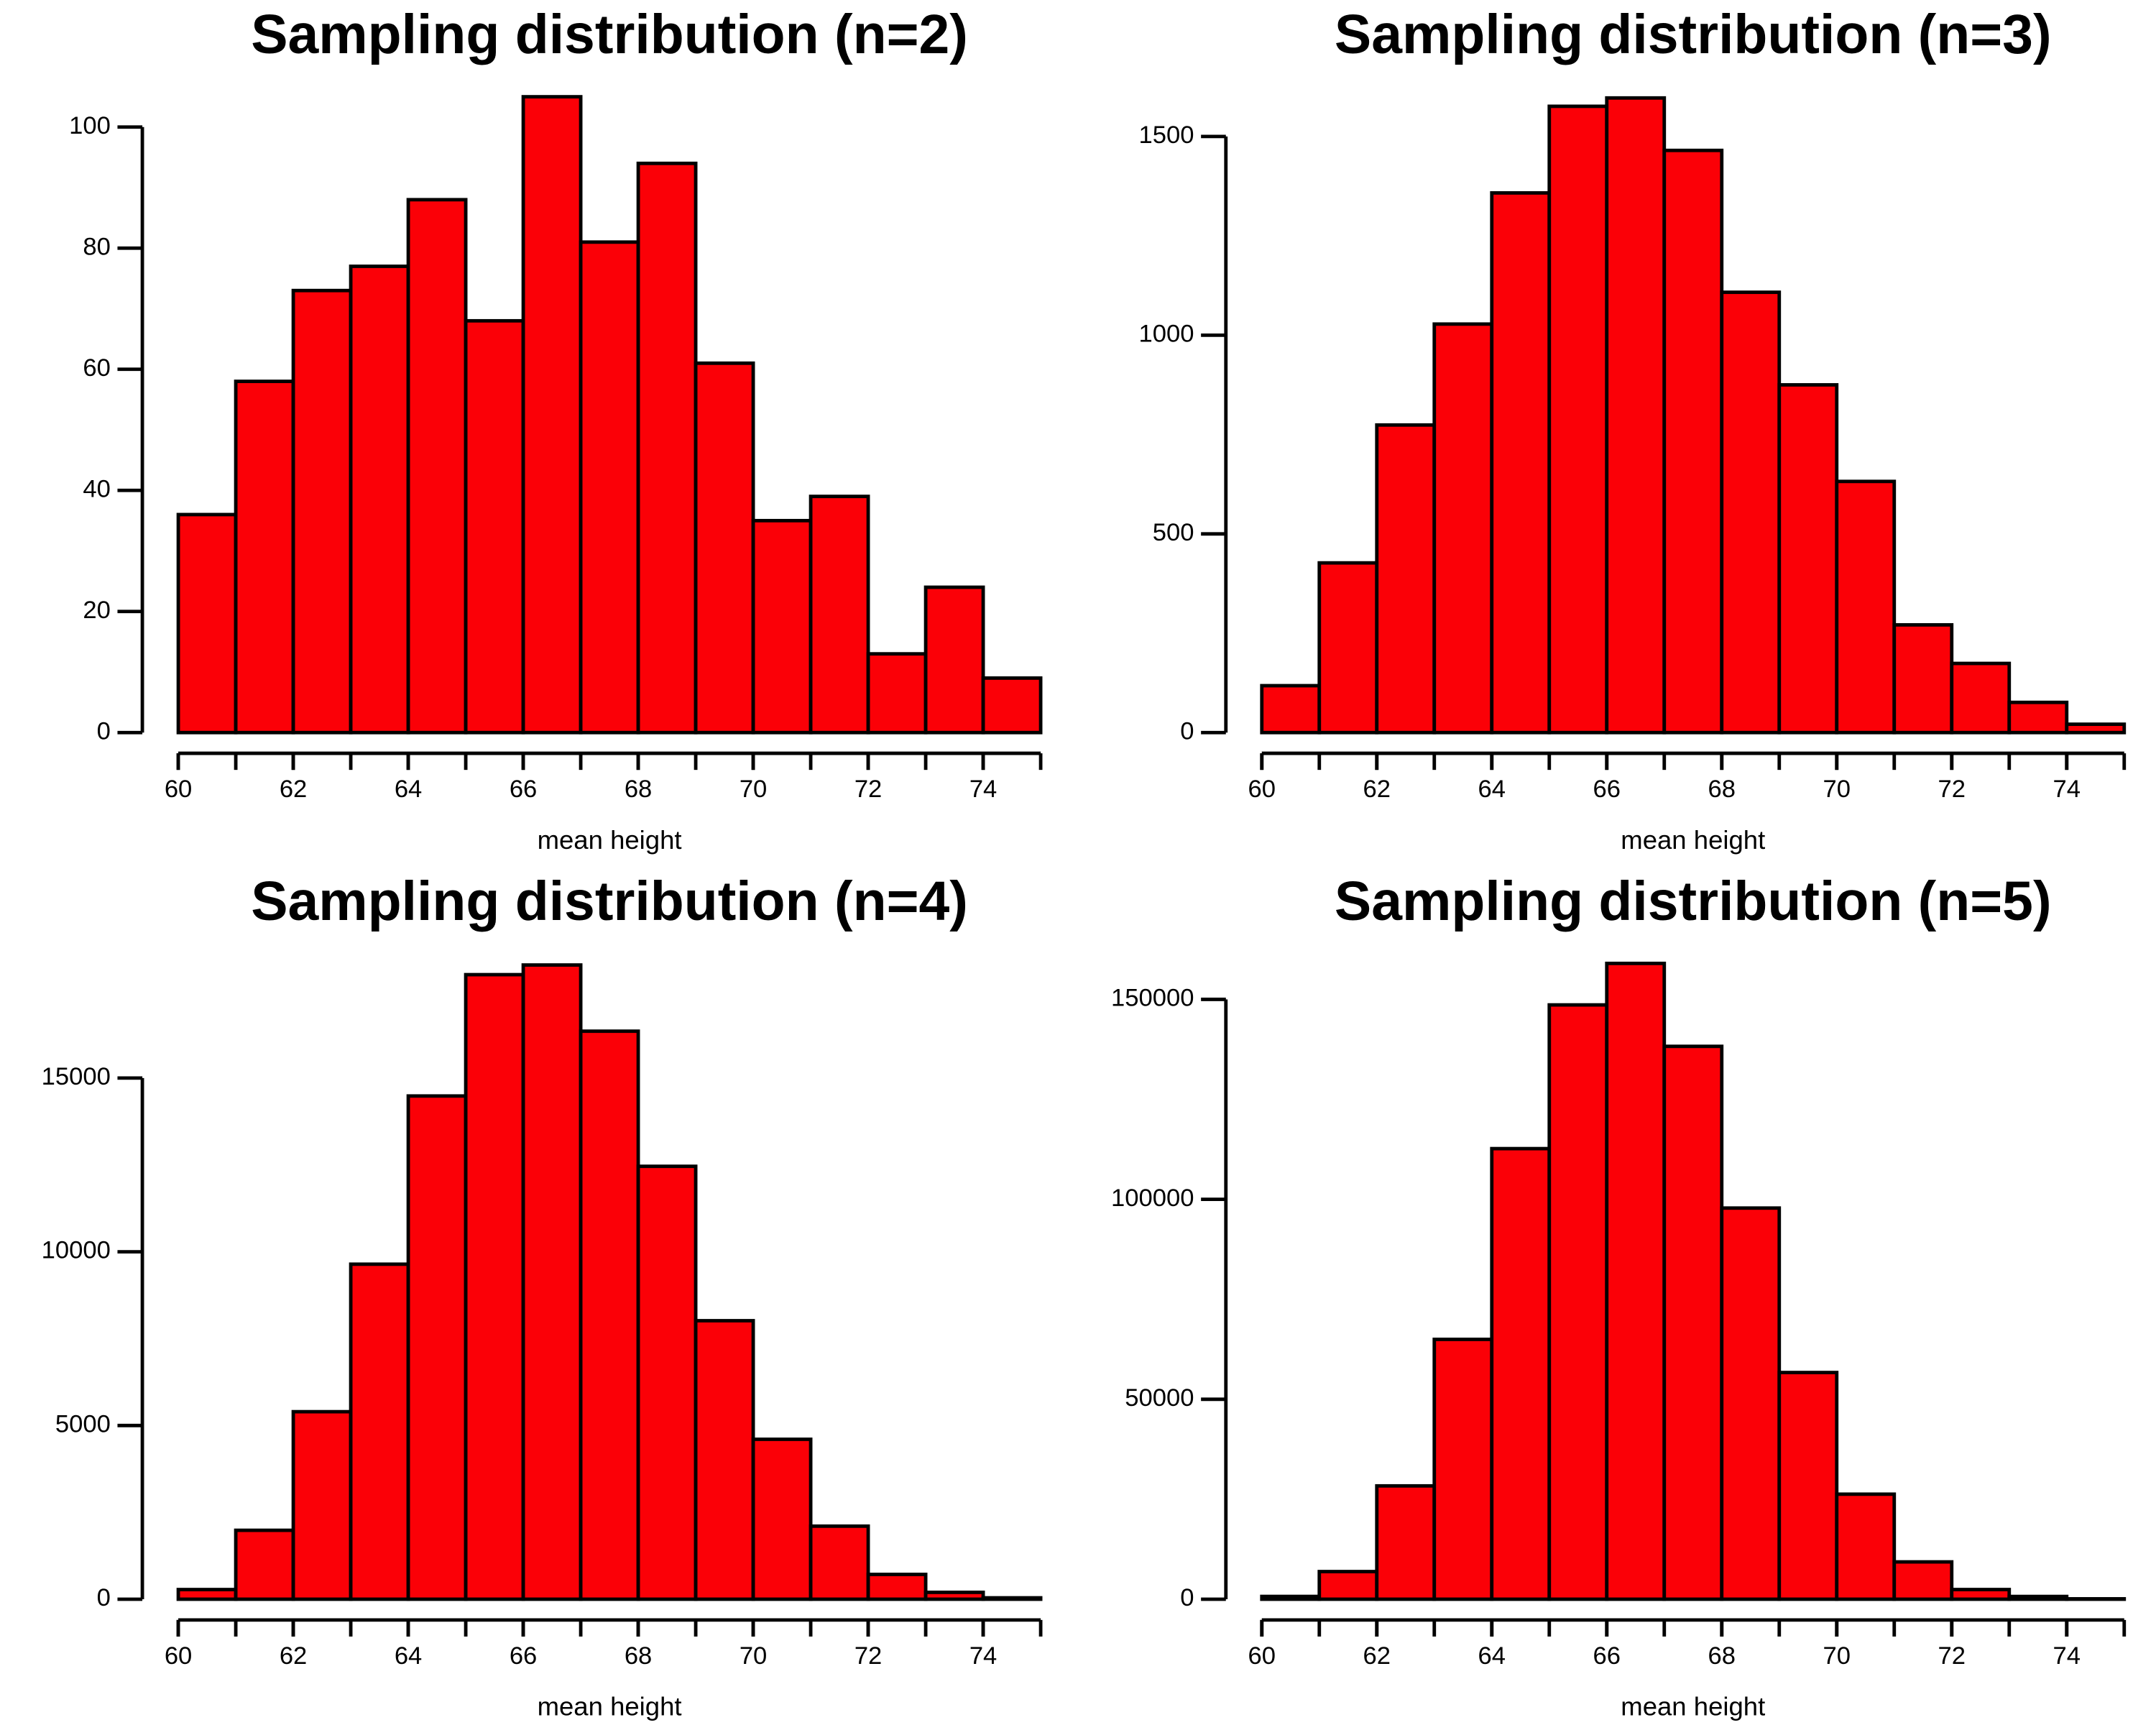 This screenshot has width=2156, height=1725. Describe the element at coordinates (1153, 1198) in the screenshot. I see `y-tick-label: 100000` at that location.